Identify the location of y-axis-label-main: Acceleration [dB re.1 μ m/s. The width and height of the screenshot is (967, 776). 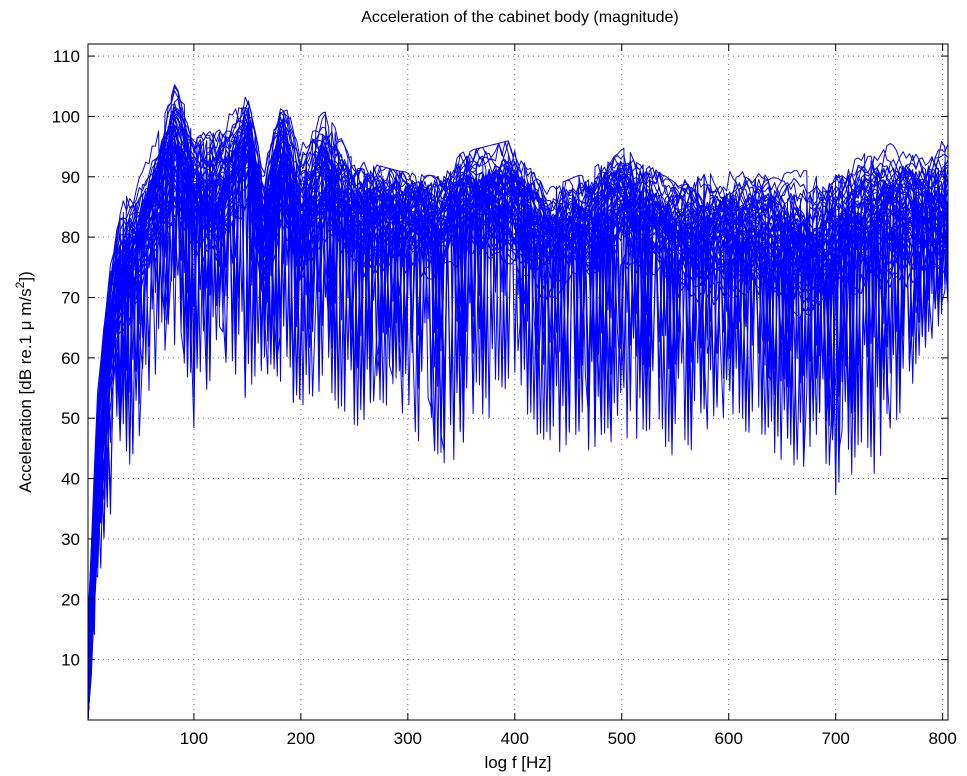
(25, 390).